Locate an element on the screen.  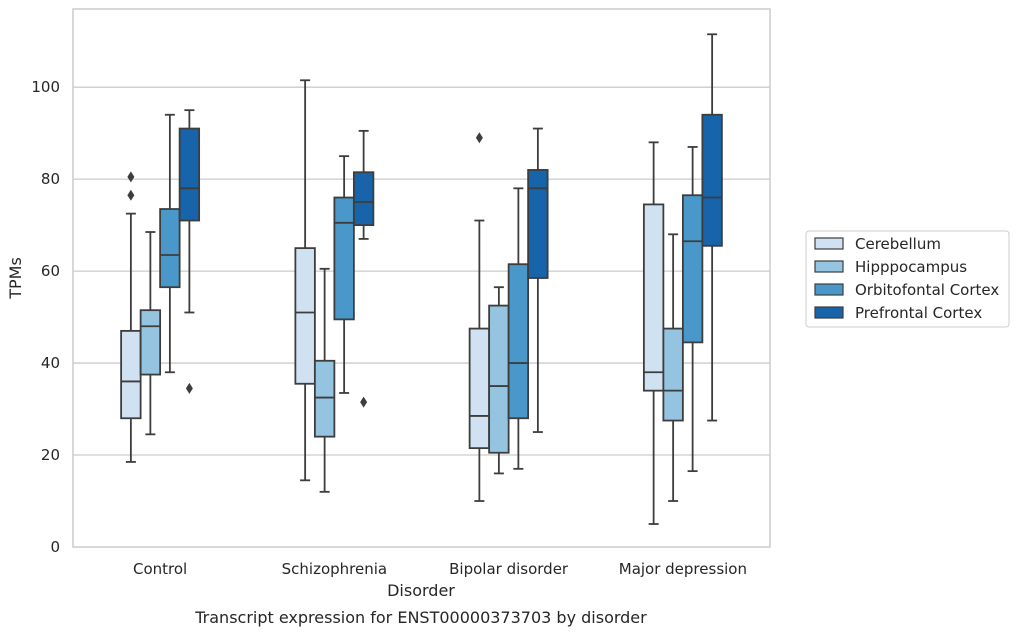
legend-label: Hipppocampus is located at coordinates (911, 267).